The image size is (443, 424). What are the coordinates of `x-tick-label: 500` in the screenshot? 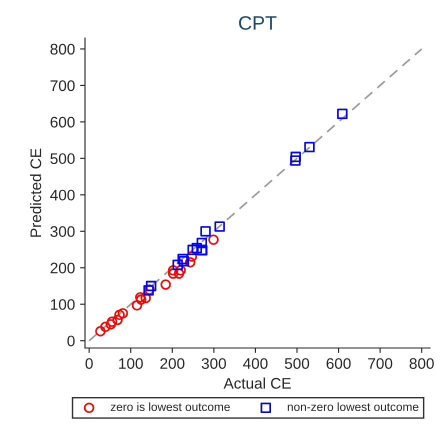 It's located at (297, 363).